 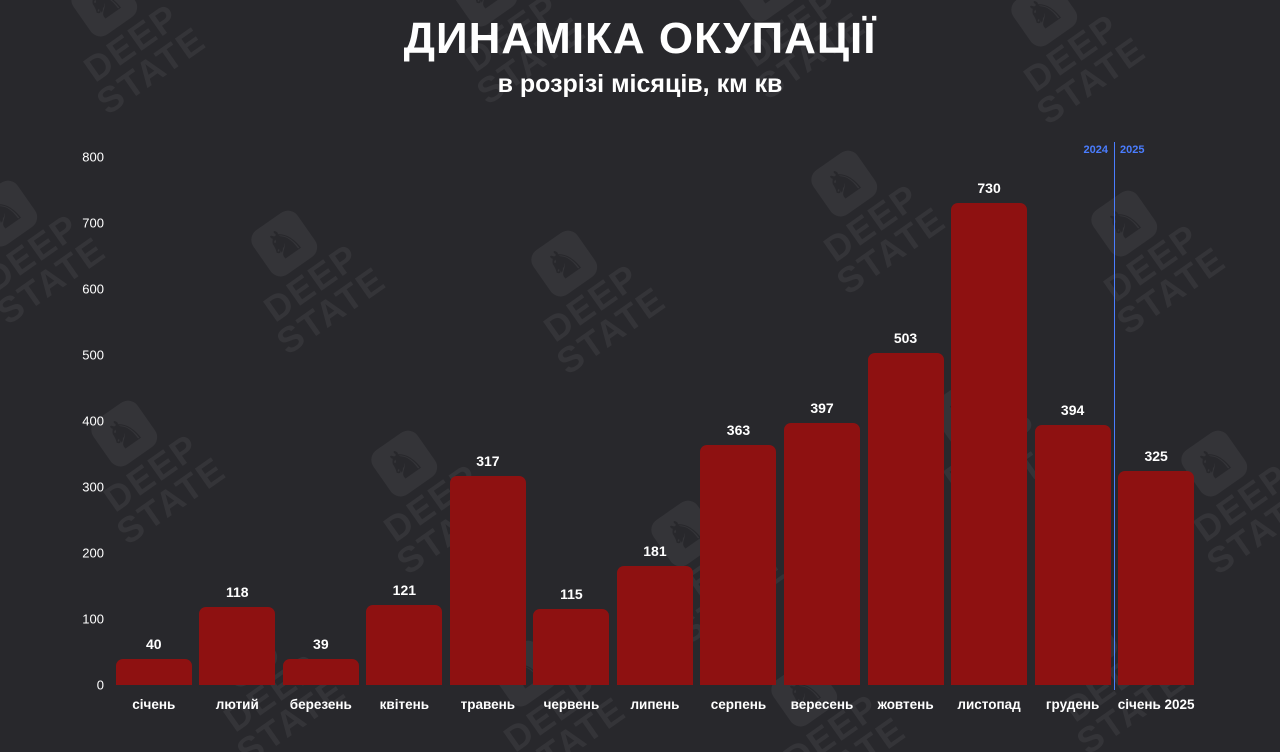 What do you see at coordinates (238, 421) in the screenshot?
I see `bar-column: 118` at bounding box center [238, 421].